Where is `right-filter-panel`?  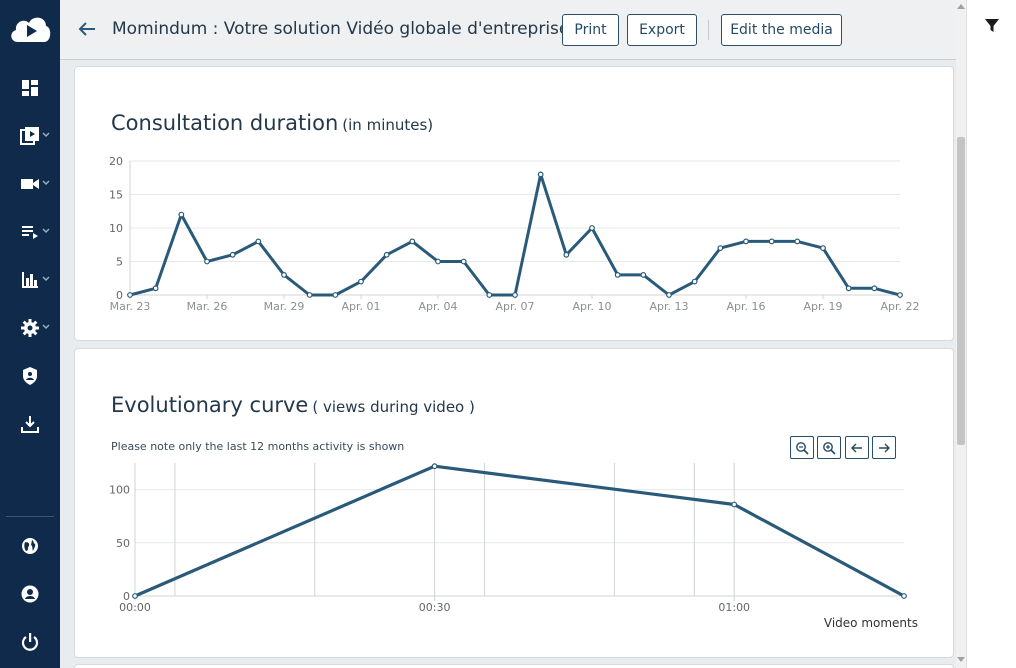
right-filter-panel is located at coordinates (991, 334).